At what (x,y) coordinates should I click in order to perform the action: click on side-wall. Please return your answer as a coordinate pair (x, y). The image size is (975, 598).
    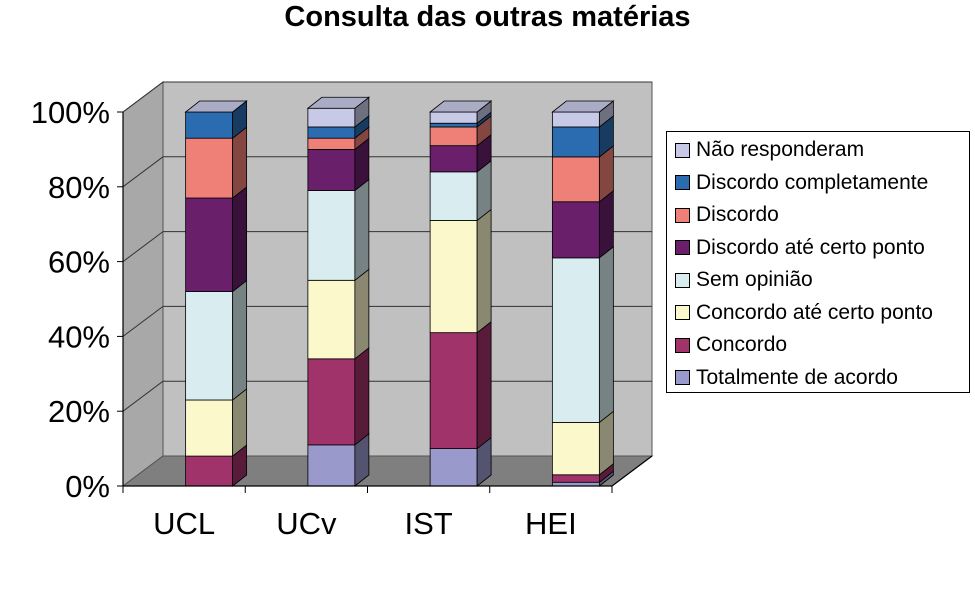
    Looking at the image, I should click on (143, 284).